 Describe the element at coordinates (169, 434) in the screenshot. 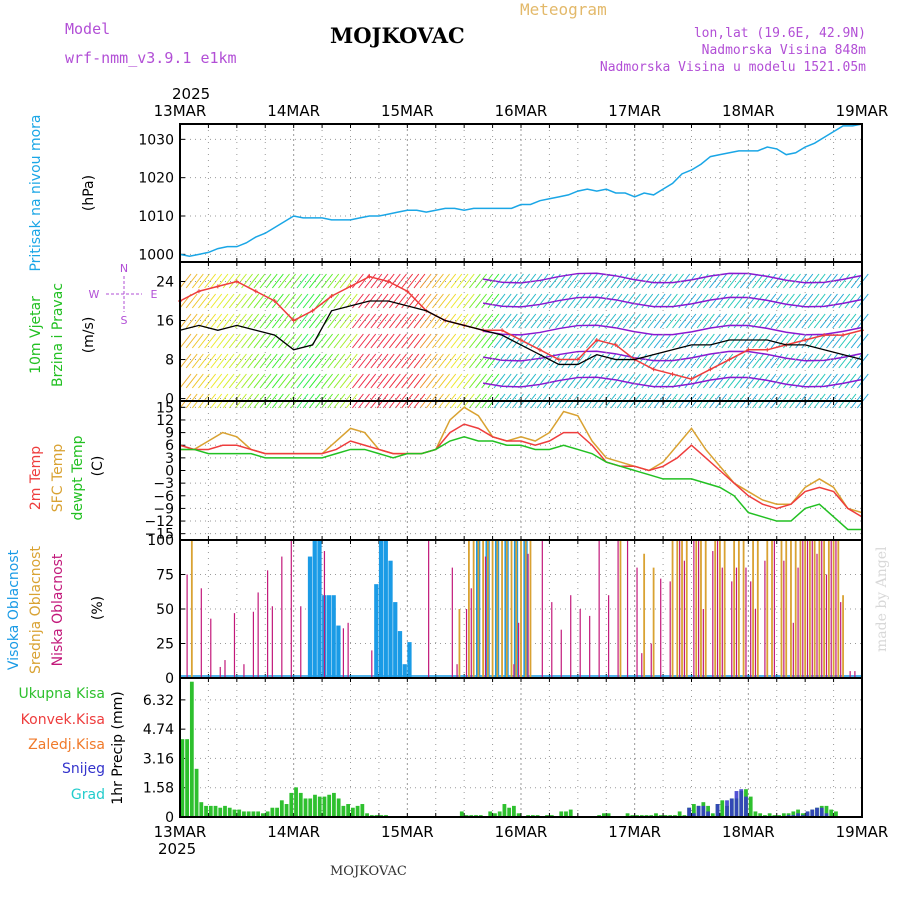

I see `y-tick-label: 9` at that location.